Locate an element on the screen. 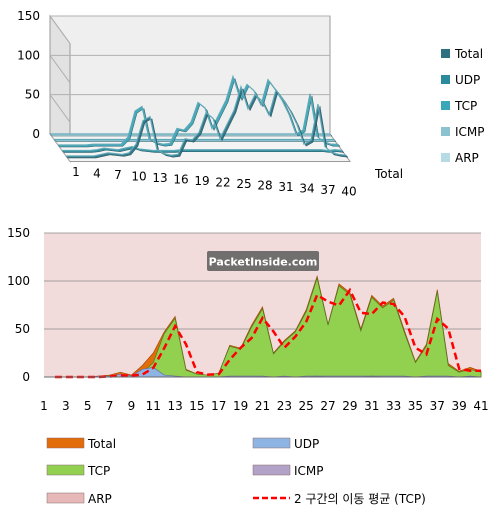 The height and width of the screenshot is (523, 504). watermark: PacketInside.com is located at coordinates (263, 261).